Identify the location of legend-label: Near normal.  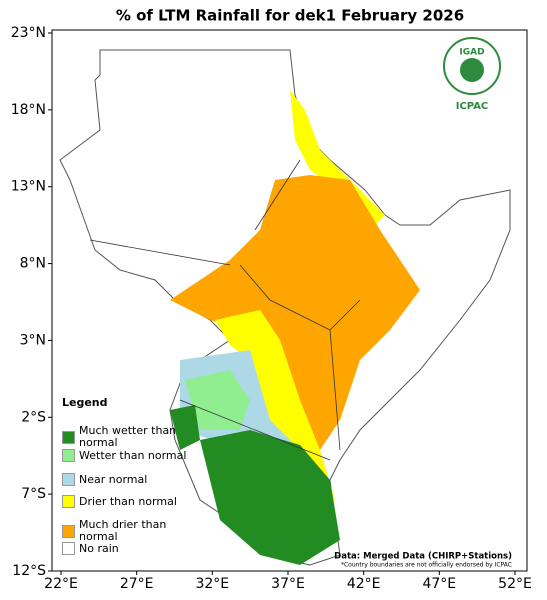
(113, 479).